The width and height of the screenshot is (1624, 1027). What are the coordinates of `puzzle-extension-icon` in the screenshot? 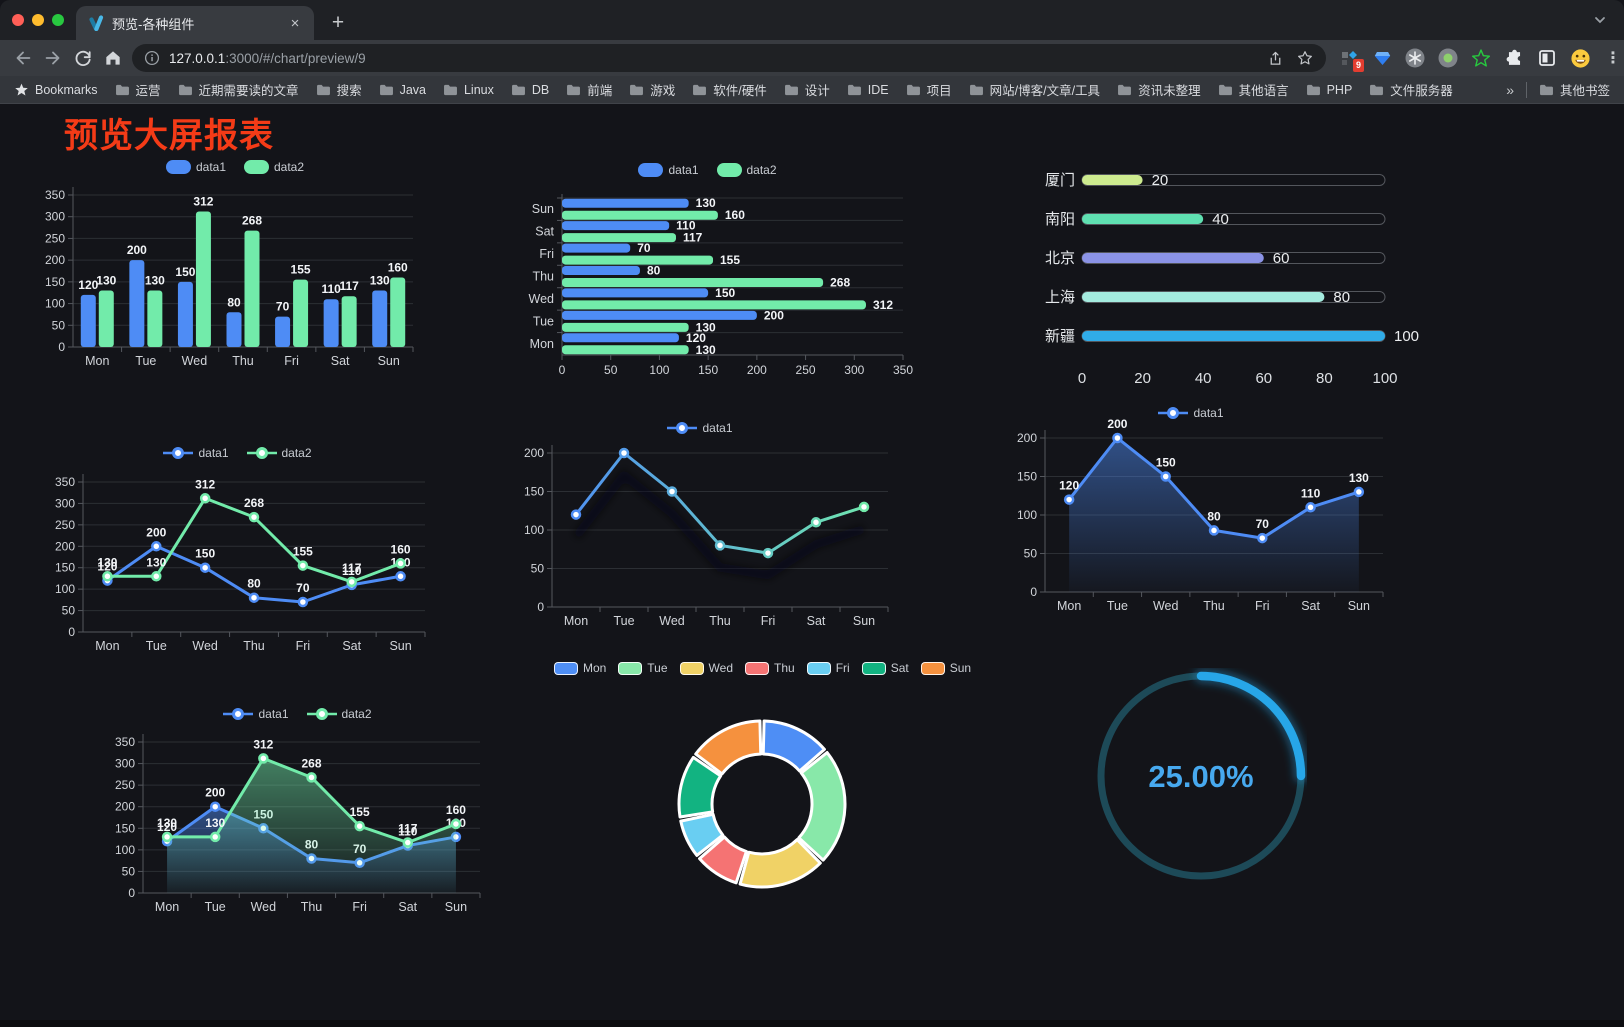 It's located at (1514, 58).